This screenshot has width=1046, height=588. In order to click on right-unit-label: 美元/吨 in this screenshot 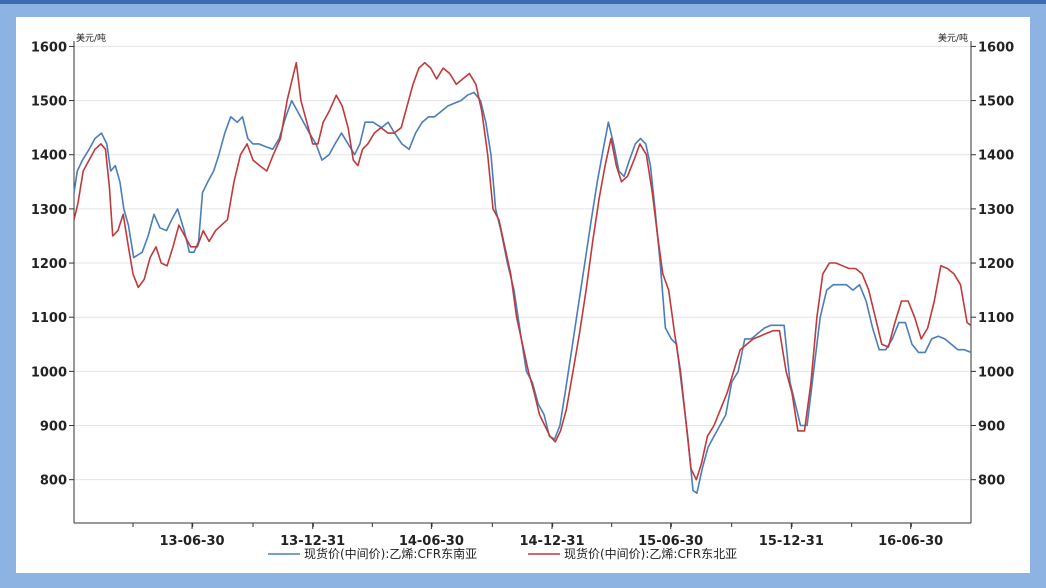, I will do `click(953, 38)`.